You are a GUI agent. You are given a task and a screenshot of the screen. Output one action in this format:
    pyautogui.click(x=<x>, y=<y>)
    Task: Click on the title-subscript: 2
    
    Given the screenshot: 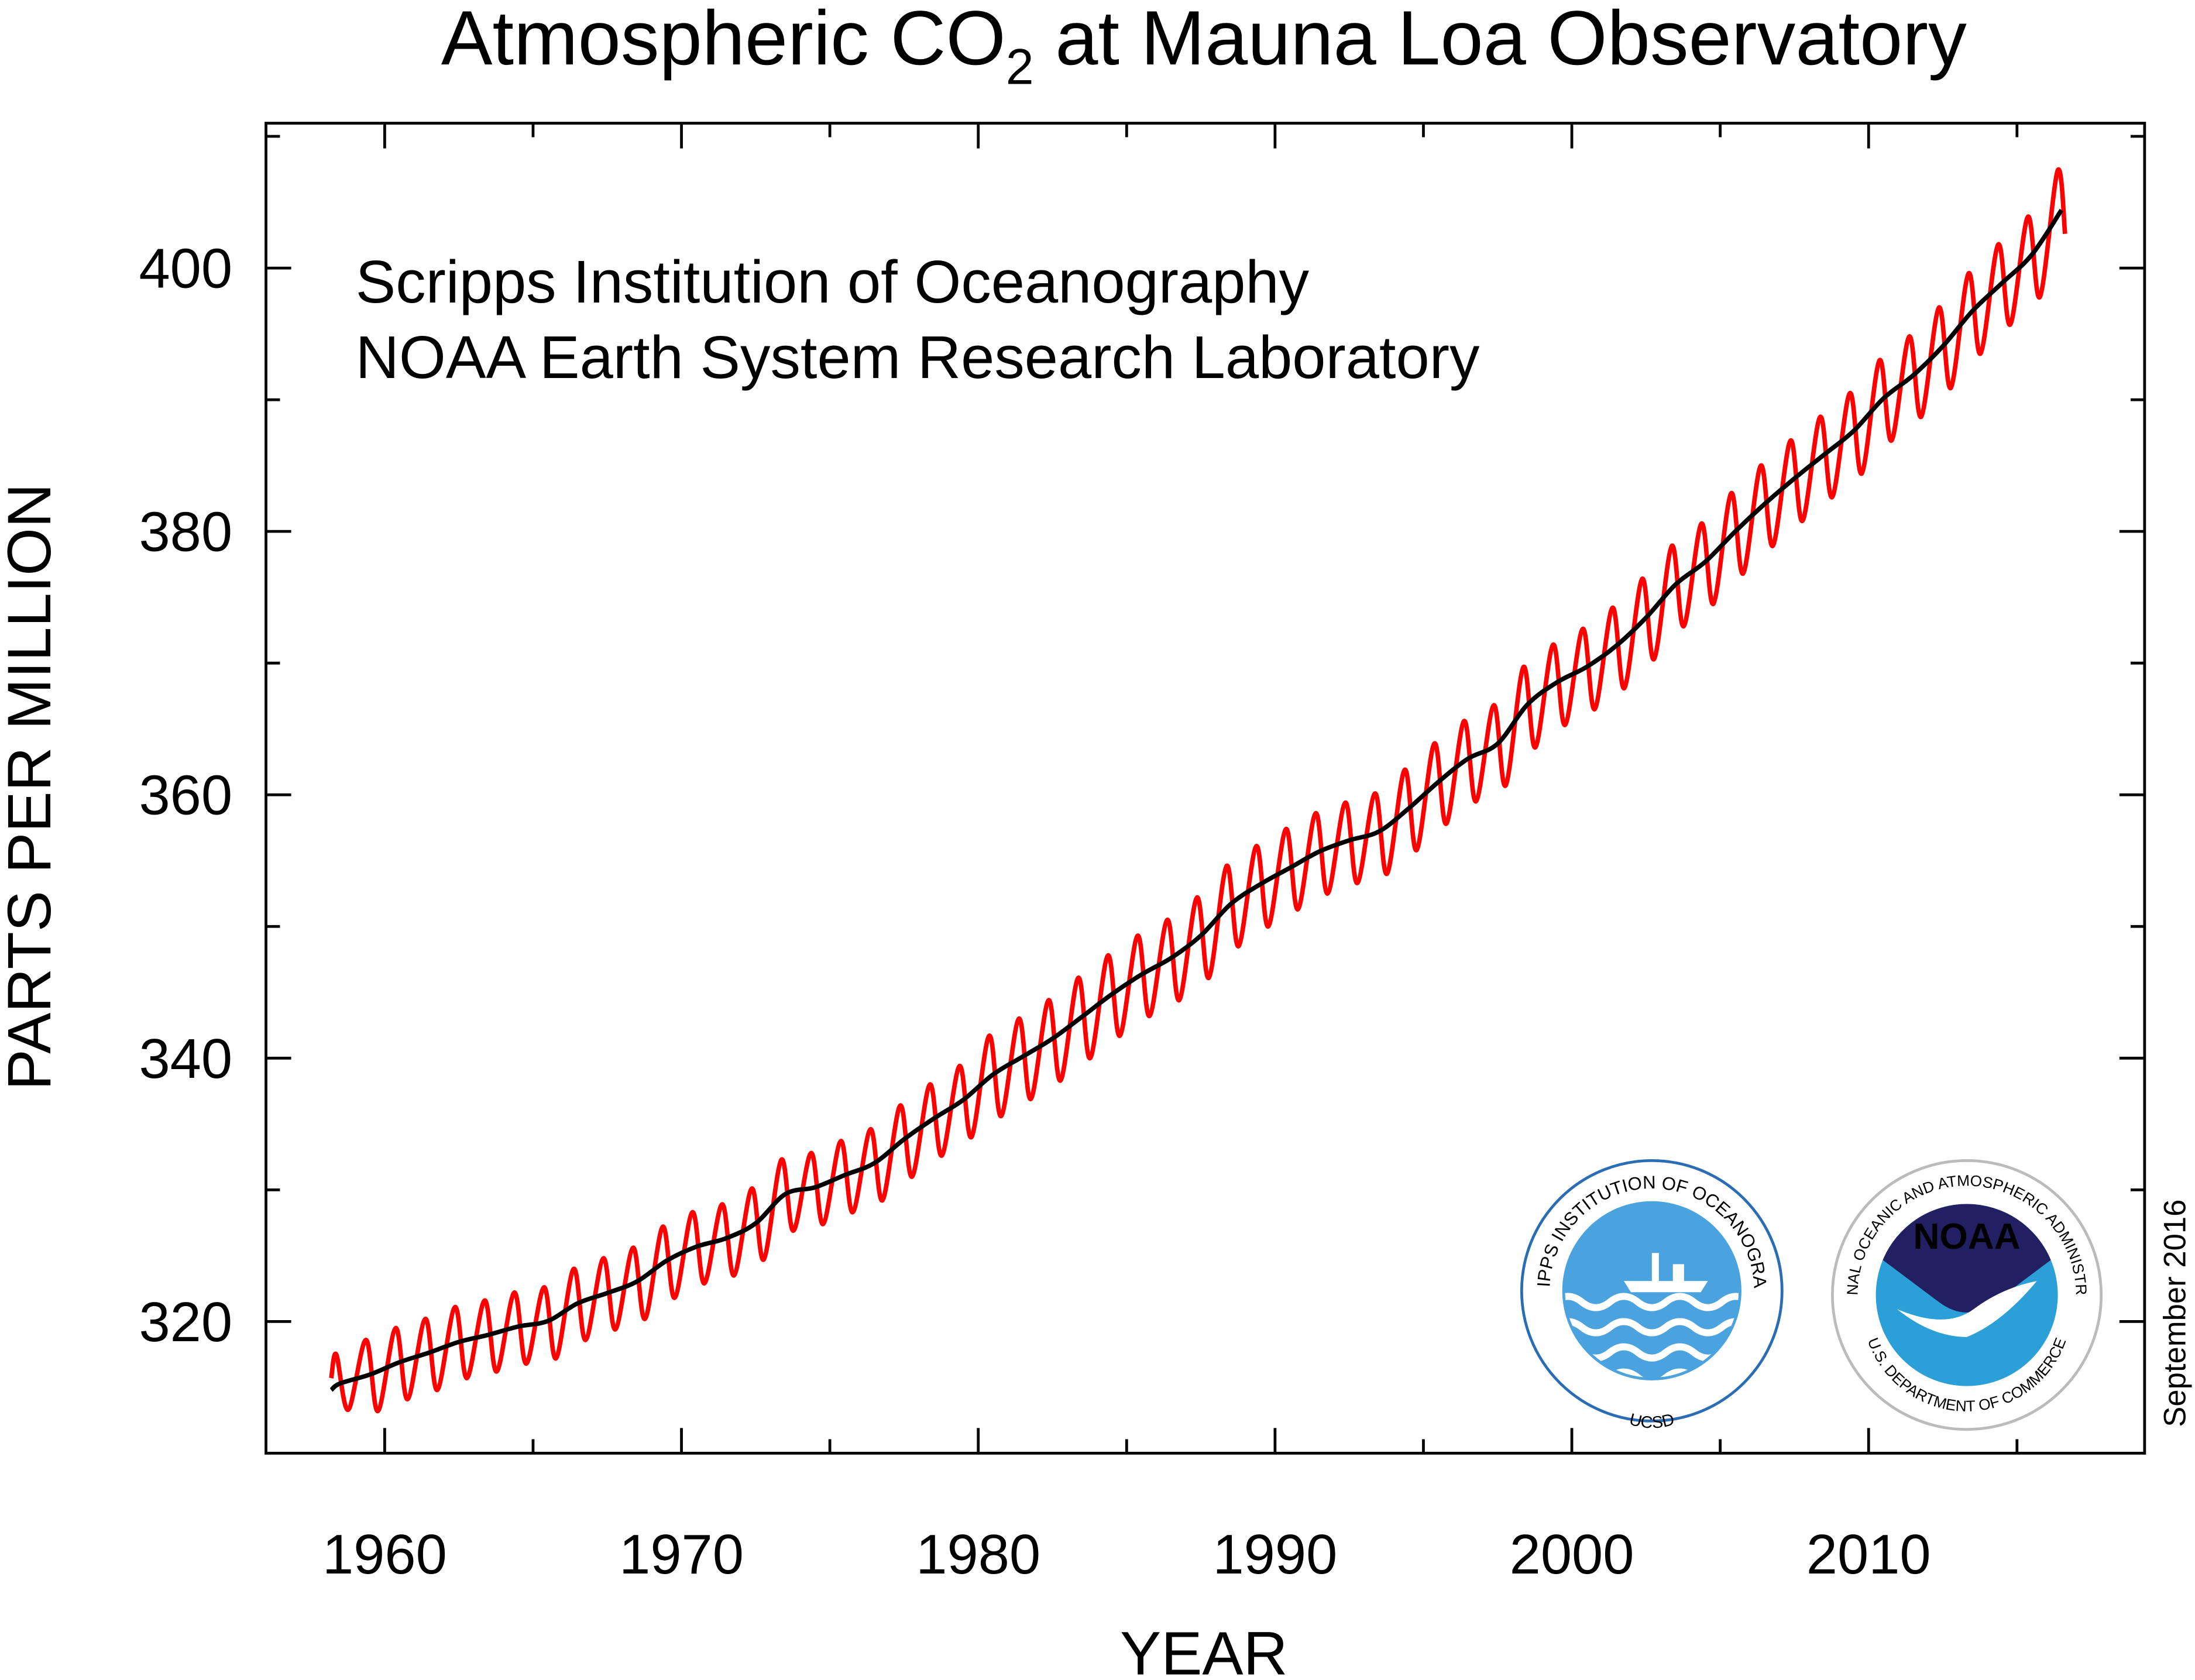 What is the action you would take?
    pyautogui.click(x=1020, y=67)
    